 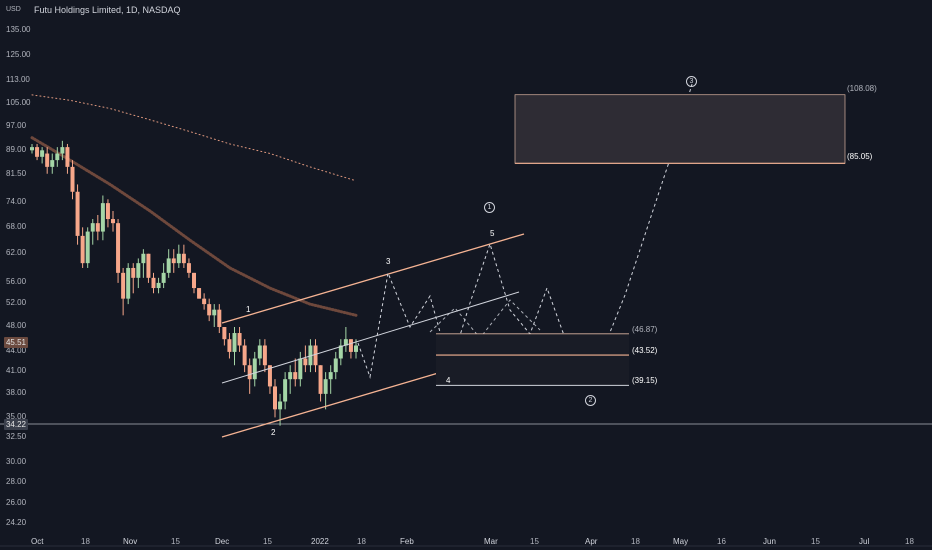 I want to click on upper-channel-line, so click(x=373, y=278).